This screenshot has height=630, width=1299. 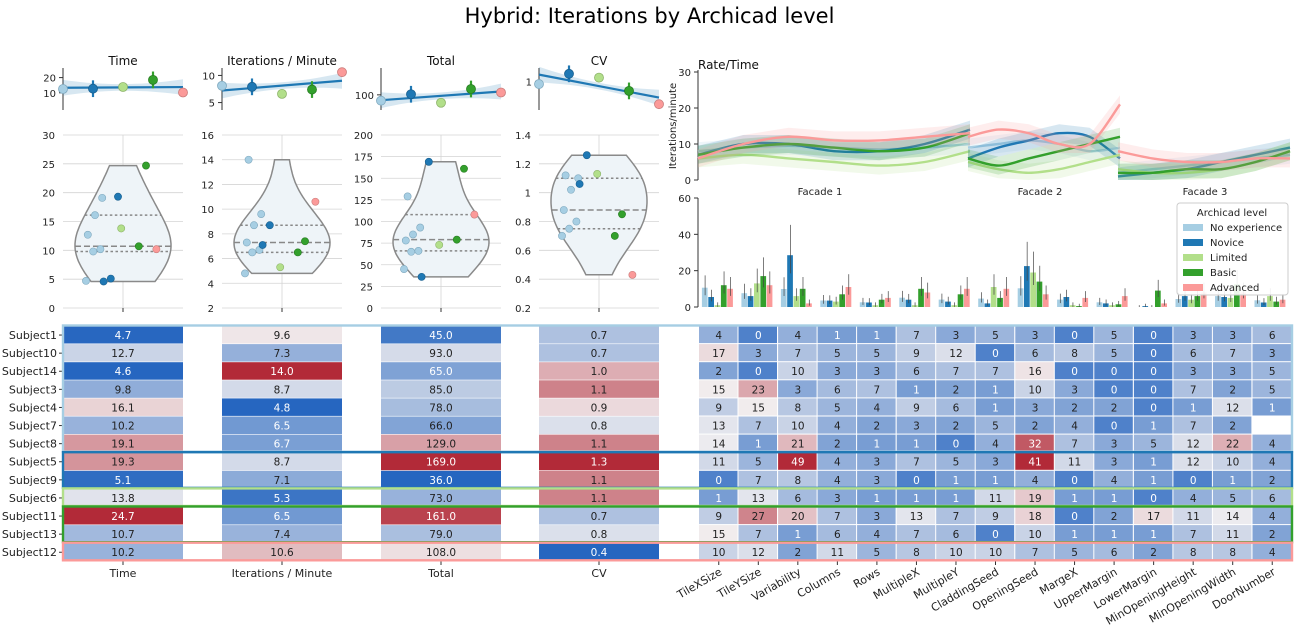 I want to click on heatmap-cell-value: 1.3, so click(x=599, y=463).